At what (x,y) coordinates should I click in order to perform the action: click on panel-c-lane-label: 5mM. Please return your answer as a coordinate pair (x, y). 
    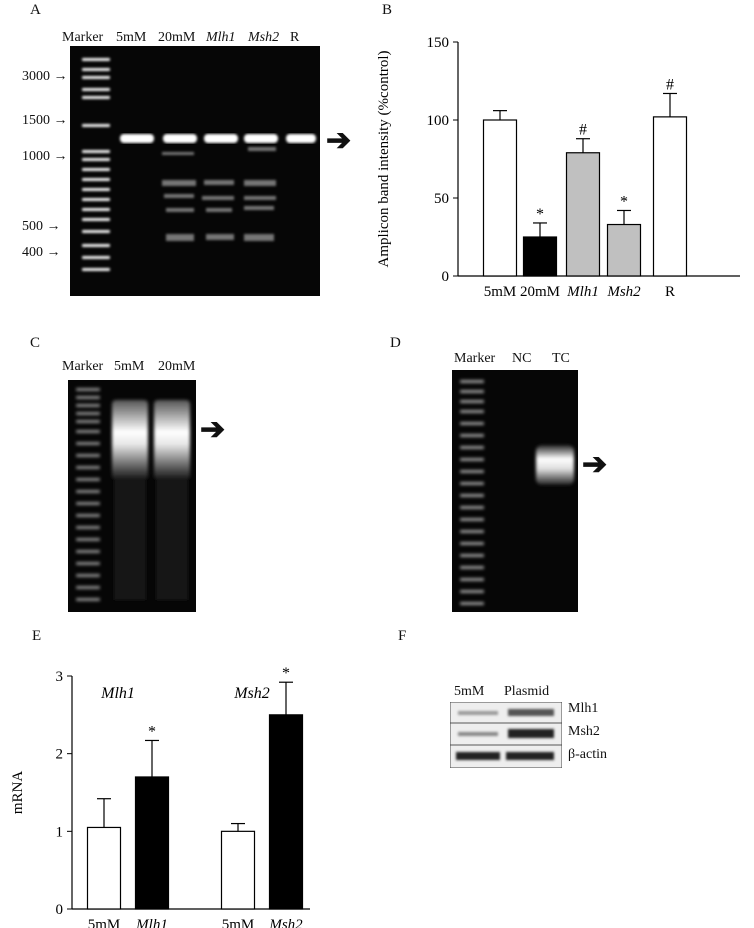
    Looking at the image, I should click on (129, 366).